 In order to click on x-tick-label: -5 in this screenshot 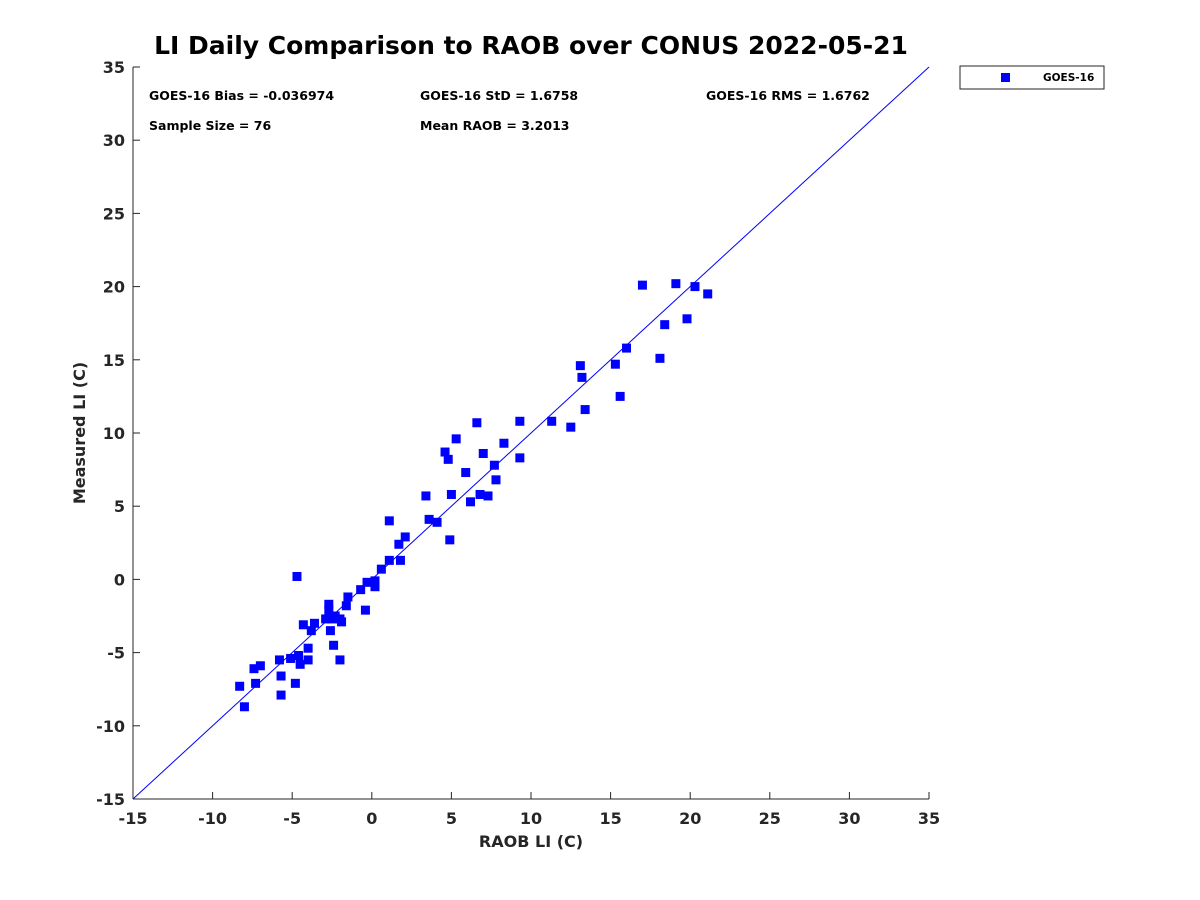, I will do `click(292, 818)`.